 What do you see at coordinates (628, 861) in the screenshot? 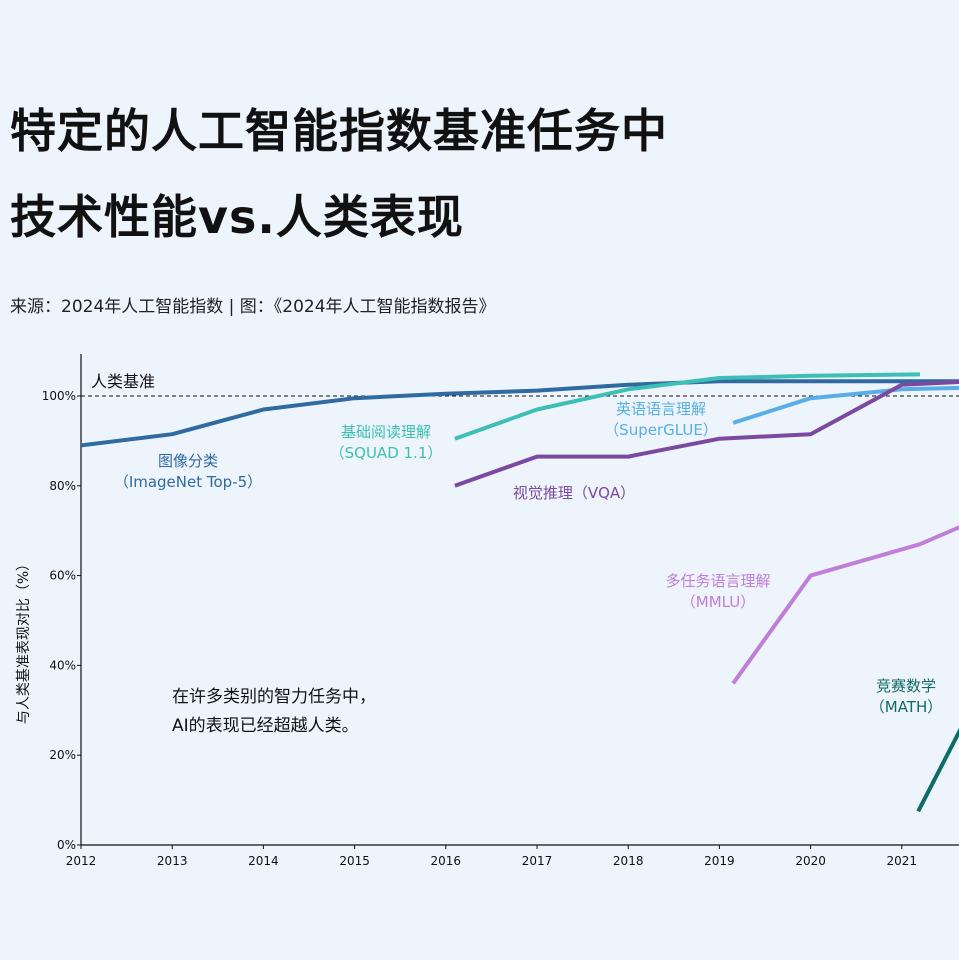
I see `x-tick-label: 2018` at bounding box center [628, 861].